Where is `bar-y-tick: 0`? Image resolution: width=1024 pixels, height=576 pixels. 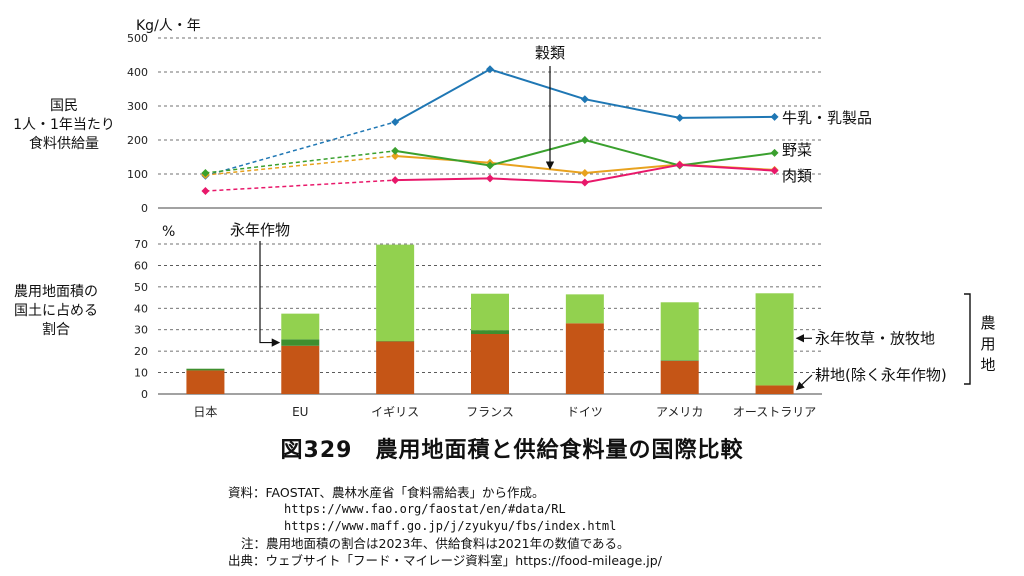
bar-y-tick: 0 is located at coordinates (144, 394).